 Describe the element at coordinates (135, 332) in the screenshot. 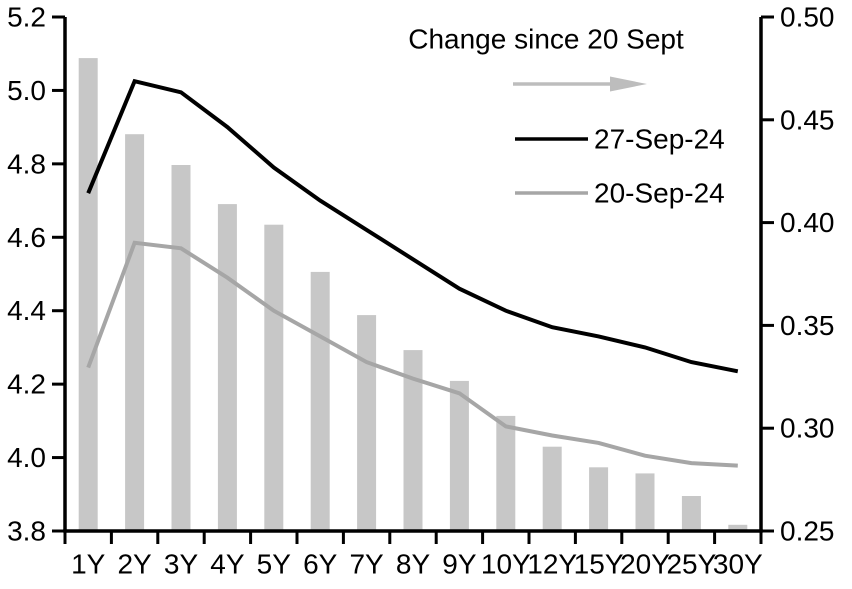

I see `bar-change-2Y` at that location.